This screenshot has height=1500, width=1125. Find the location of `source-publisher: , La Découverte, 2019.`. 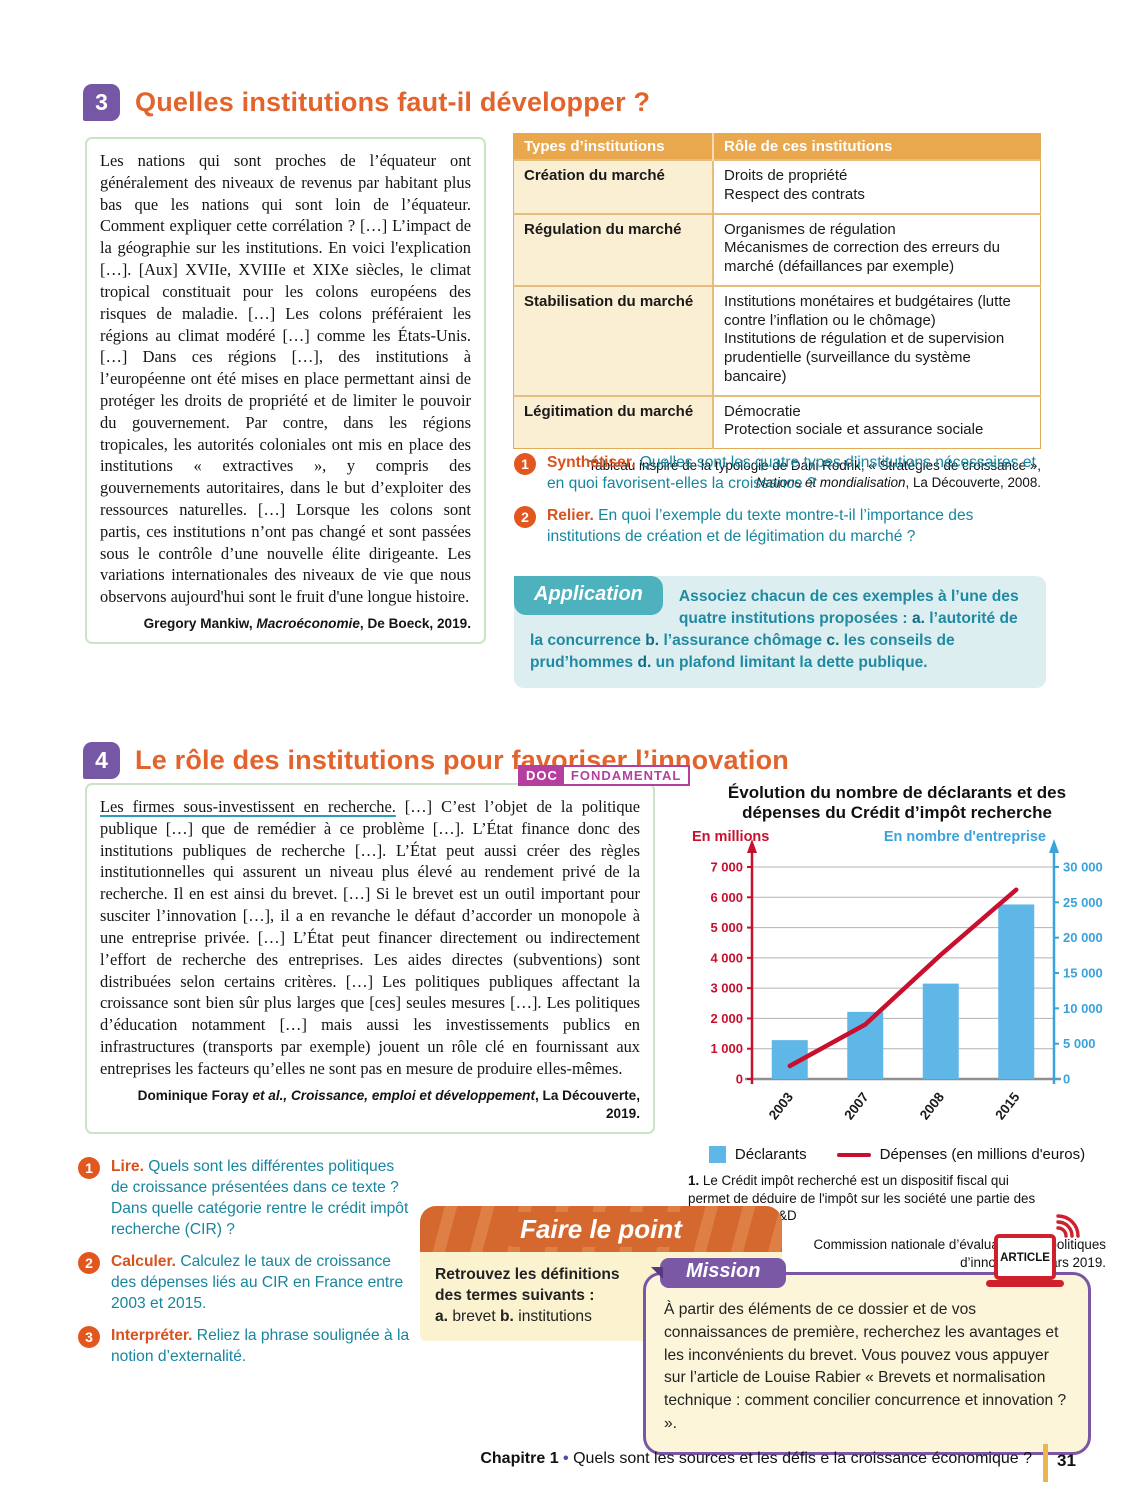

source-publisher: , La Découverte, 2019. is located at coordinates (587, 1104).